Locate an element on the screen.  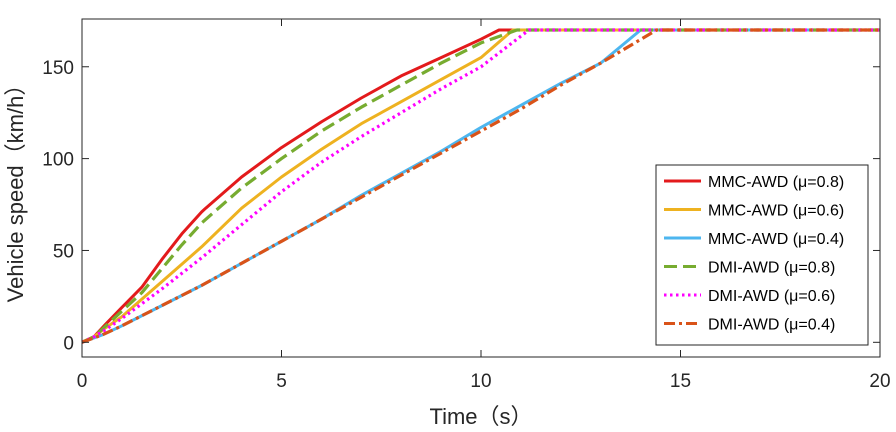
legend-label: MMC-AWD (μ=0.6) is located at coordinates (776, 211).